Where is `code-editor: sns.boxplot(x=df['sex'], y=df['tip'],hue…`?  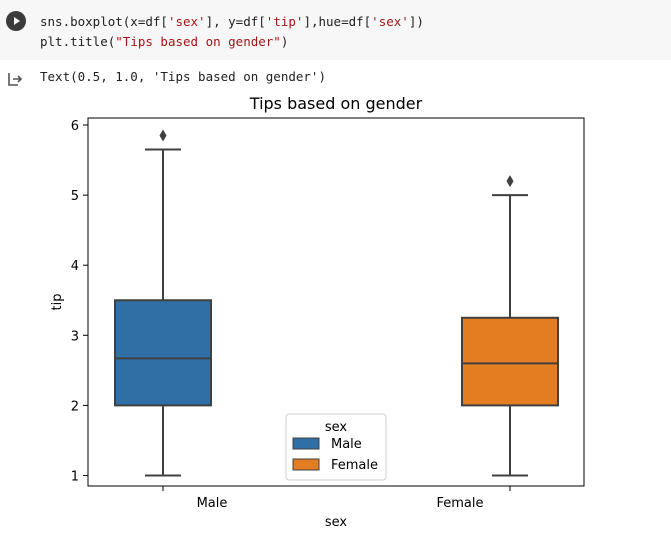
code-editor: sns.boxplot(x=df['sex'], y=df['tip'],hue… is located at coordinates (232, 32).